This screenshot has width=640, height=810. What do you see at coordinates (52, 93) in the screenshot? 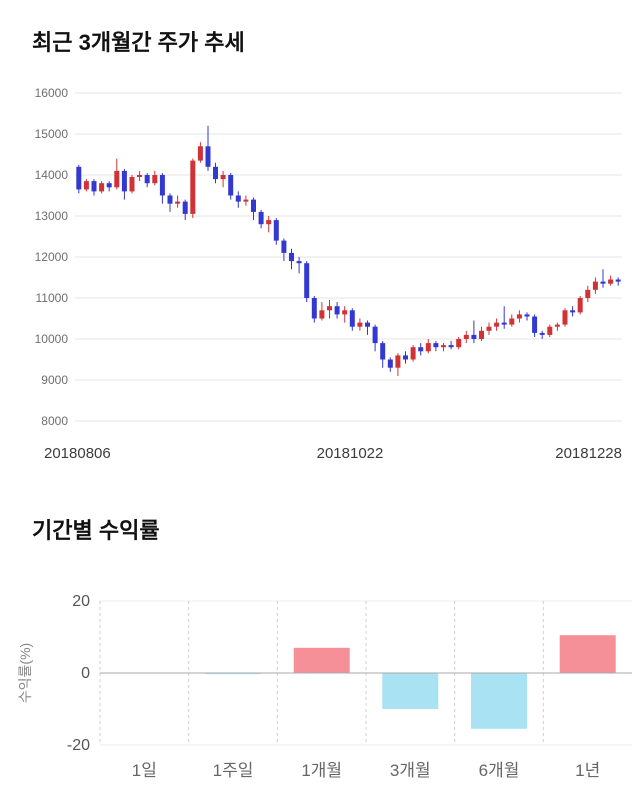
I see `svg-text: 16000` at bounding box center [52, 93].